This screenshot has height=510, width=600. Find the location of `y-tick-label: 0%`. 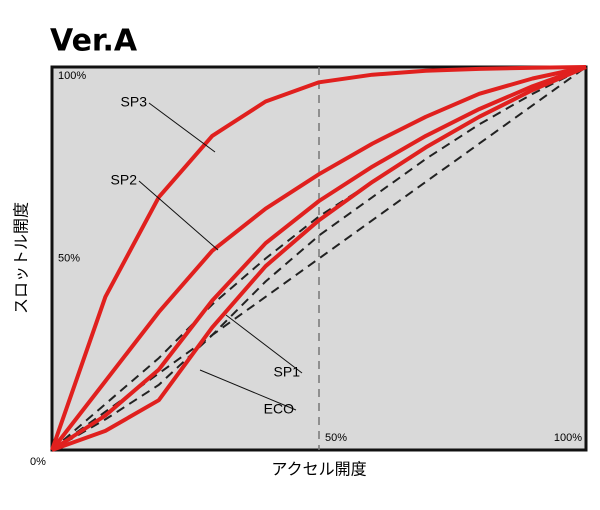

y-tick-label: 0% is located at coordinates (38, 462).